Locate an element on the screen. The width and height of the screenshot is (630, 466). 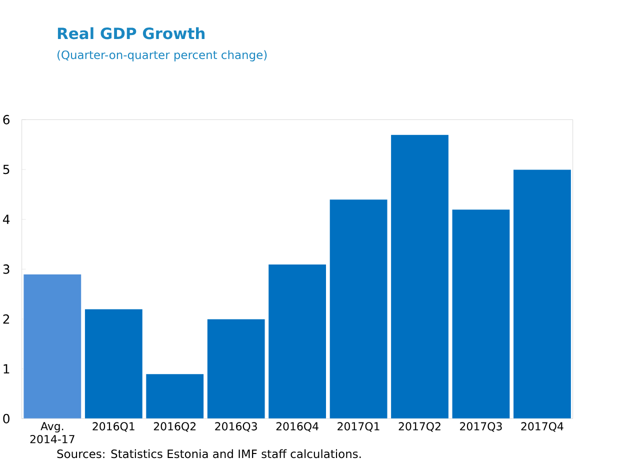
x-tick-label: 2017Q1 is located at coordinates (359, 427).